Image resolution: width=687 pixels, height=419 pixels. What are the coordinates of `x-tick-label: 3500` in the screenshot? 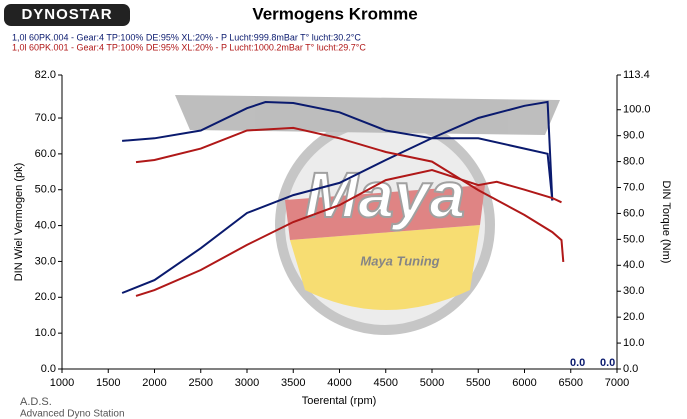 It's located at (293, 383).